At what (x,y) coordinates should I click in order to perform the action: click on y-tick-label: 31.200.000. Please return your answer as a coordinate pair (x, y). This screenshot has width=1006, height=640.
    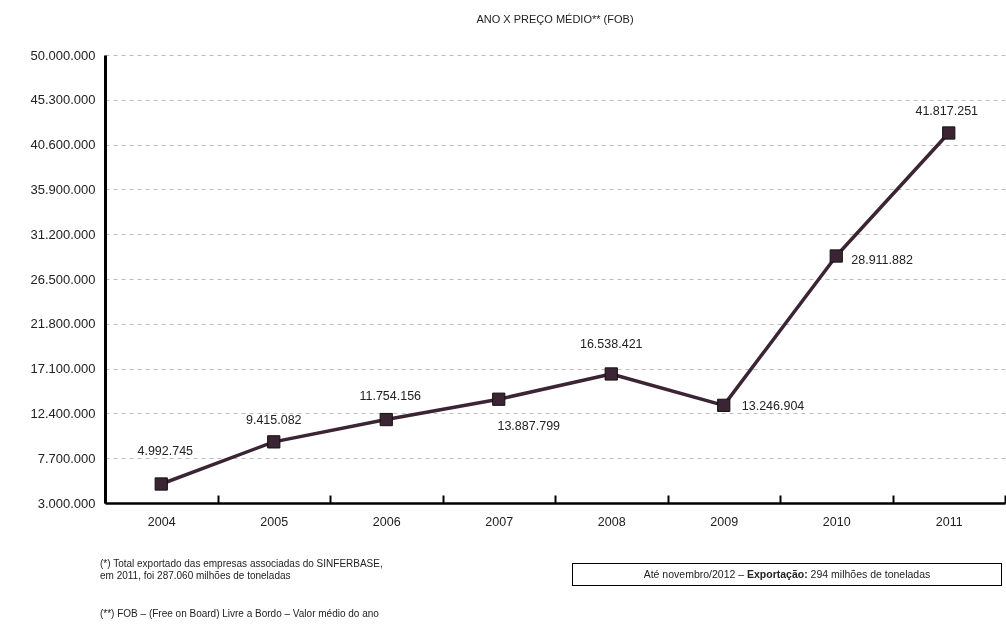
    Looking at the image, I should click on (63, 234).